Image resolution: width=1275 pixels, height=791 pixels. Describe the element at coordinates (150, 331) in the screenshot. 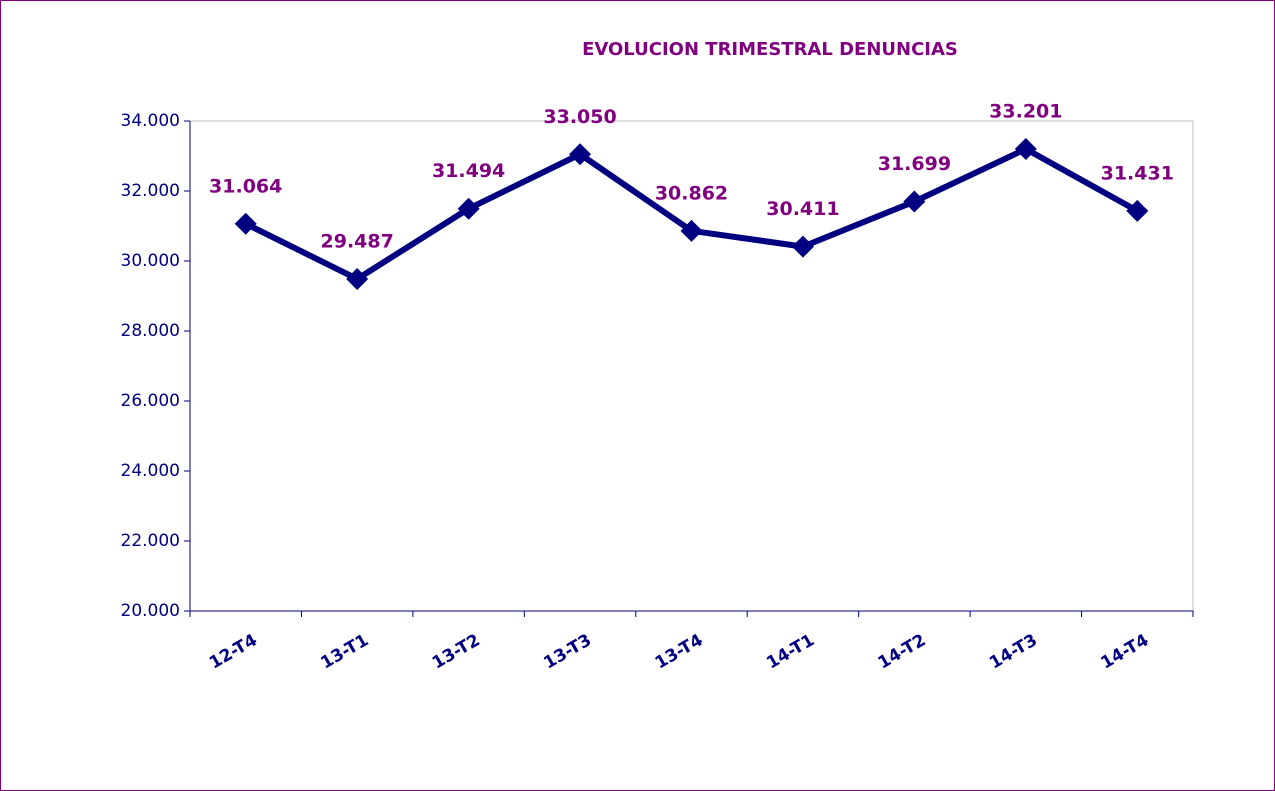

I see `y-tick-label: 28.000` at that location.